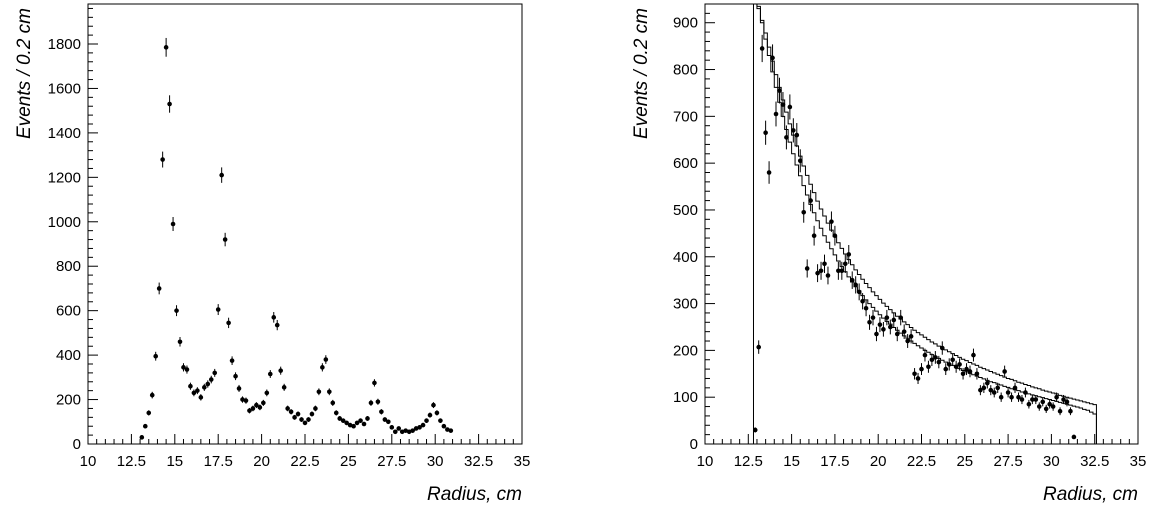 The image size is (1161, 511). What do you see at coordinates (685, 397) in the screenshot?
I see `y-tick-label: 100` at bounding box center [685, 397].